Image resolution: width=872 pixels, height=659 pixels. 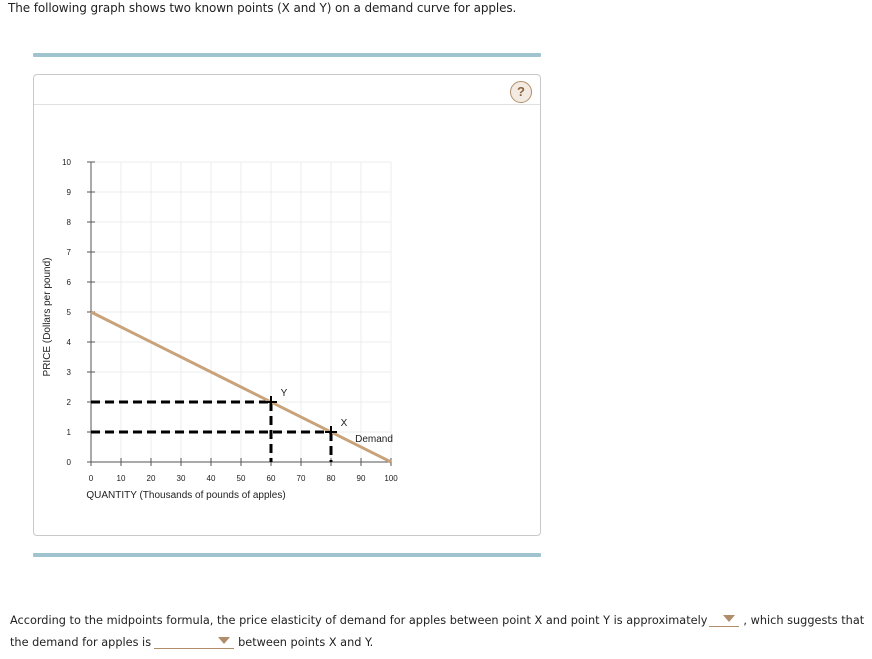 I want to click on x-tick-label: 70, so click(x=301, y=478).